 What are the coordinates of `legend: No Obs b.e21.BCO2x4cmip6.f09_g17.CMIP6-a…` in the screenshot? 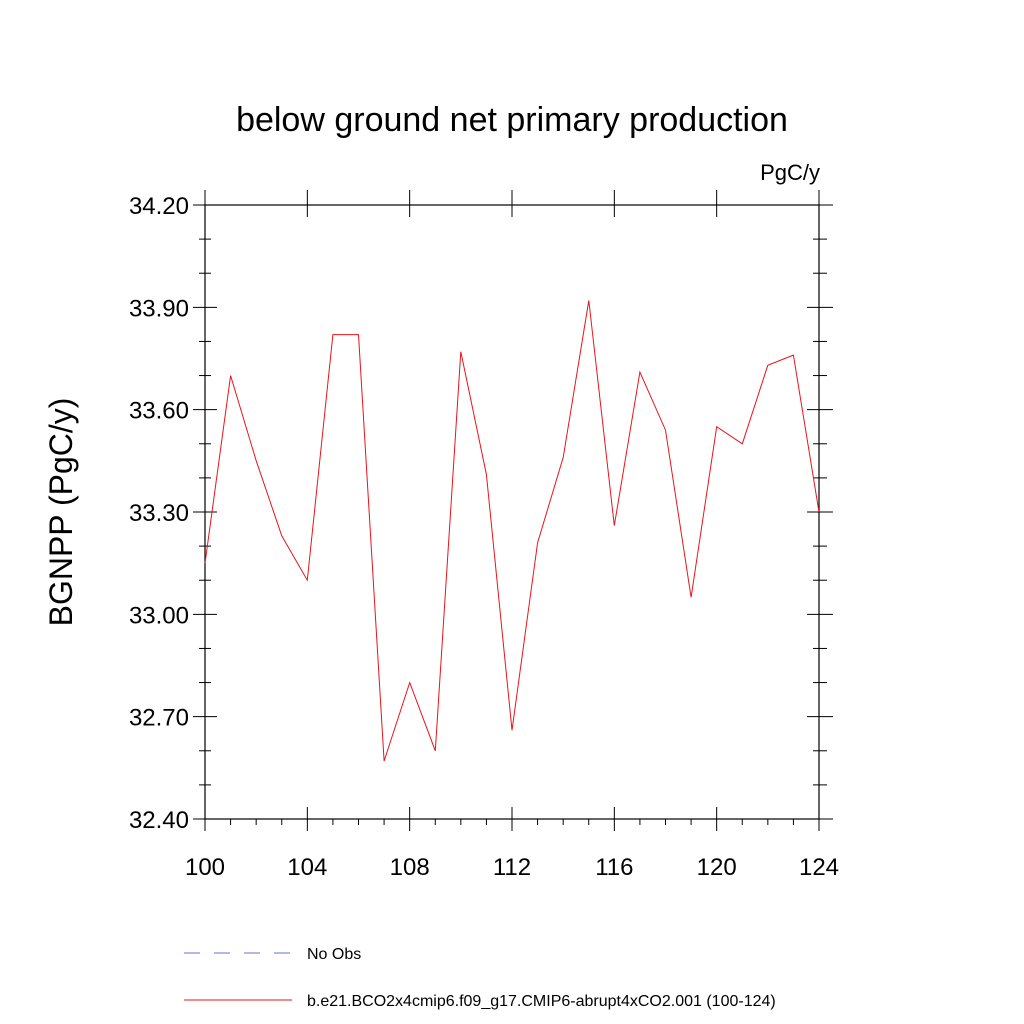 It's located at (480, 978).